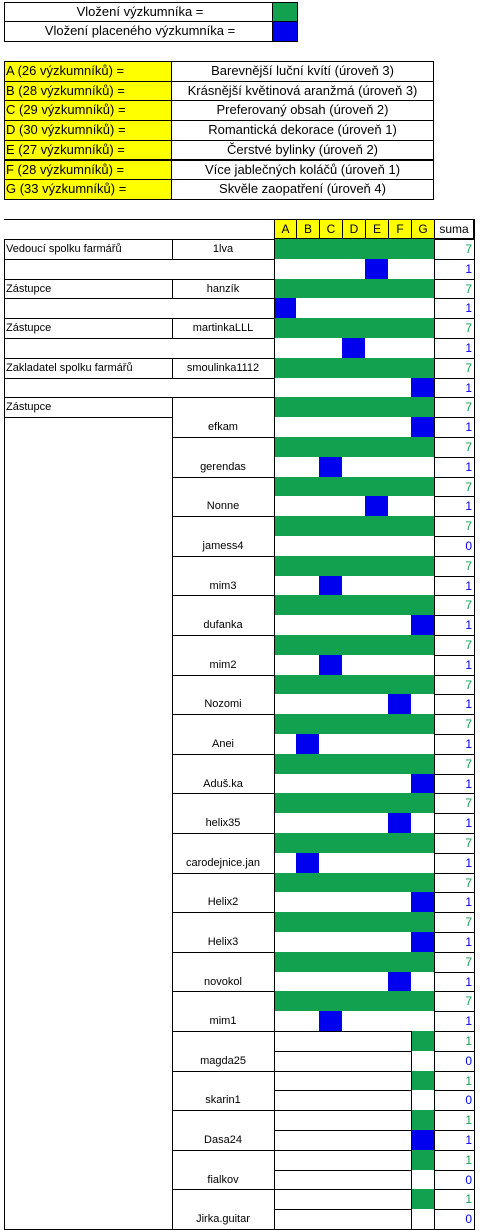  What do you see at coordinates (223, 288) in the screenshot?
I see `member-name: hanzík` at bounding box center [223, 288].